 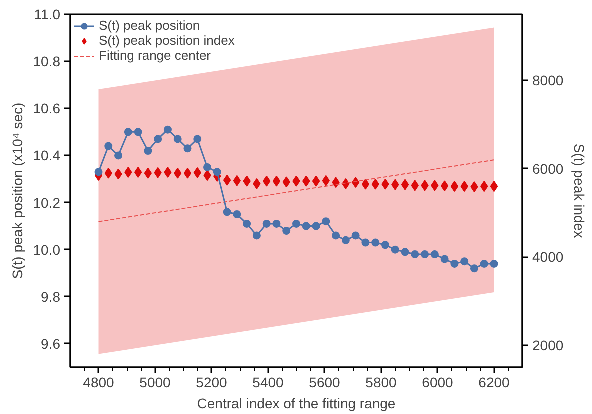 I want to click on y-tick-label: 10.2, so click(x=47, y=202).